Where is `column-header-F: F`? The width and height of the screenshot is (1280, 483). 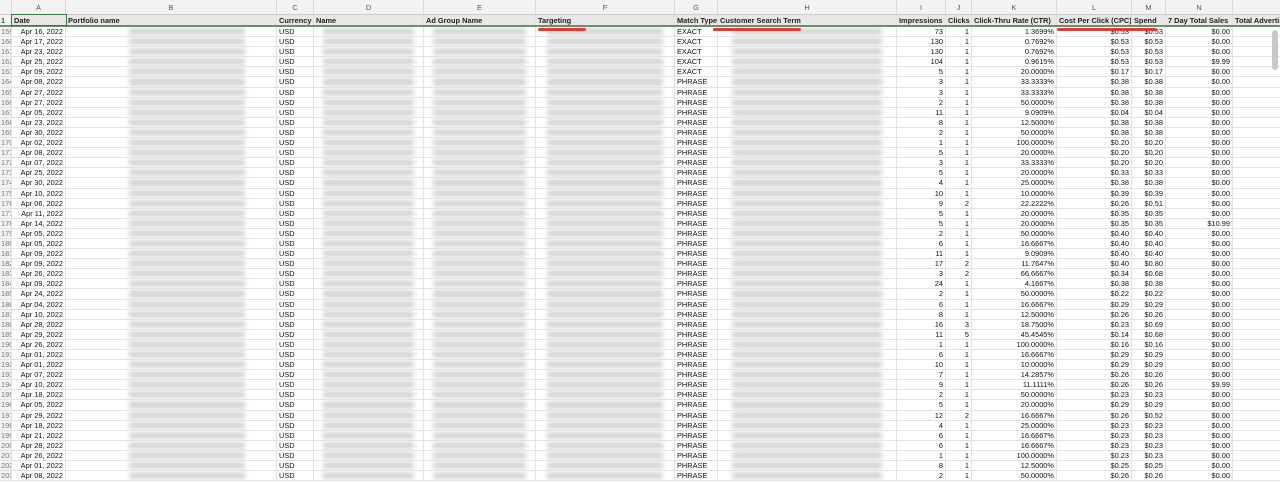
column-header-F: F is located at coordinates (605, 7).